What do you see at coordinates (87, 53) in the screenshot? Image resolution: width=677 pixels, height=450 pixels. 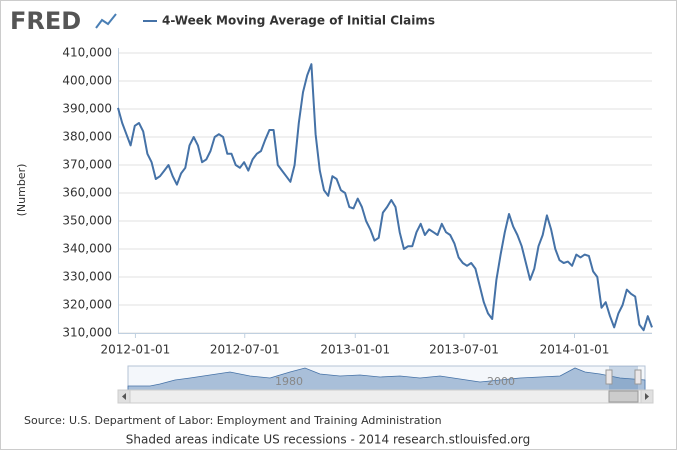 I see `y-tick-label: 410,000` at bounding box center [87, 53].